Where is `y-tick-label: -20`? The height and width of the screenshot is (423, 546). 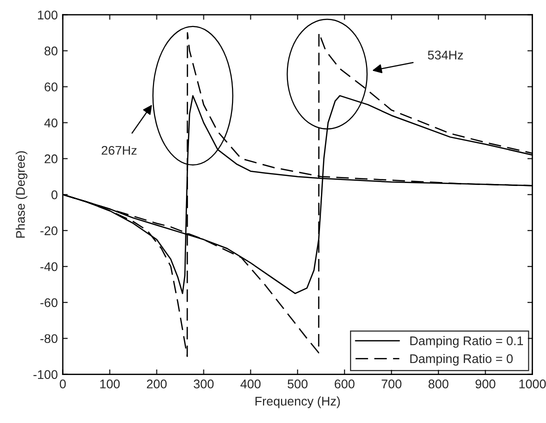
y-tick-label: -20 is located at coordinates (49, 231).